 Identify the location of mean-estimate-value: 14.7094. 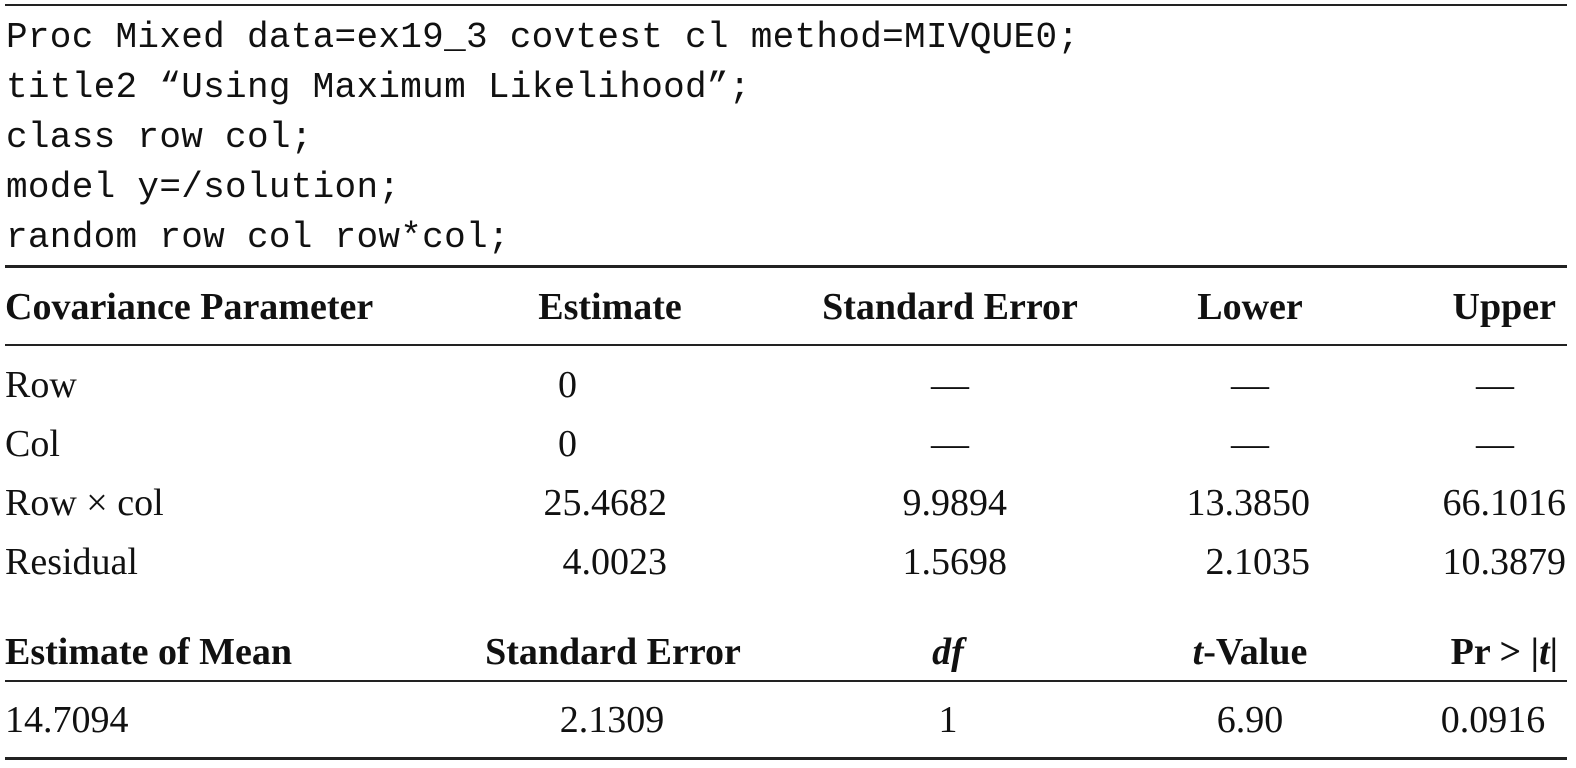
(67, 720).